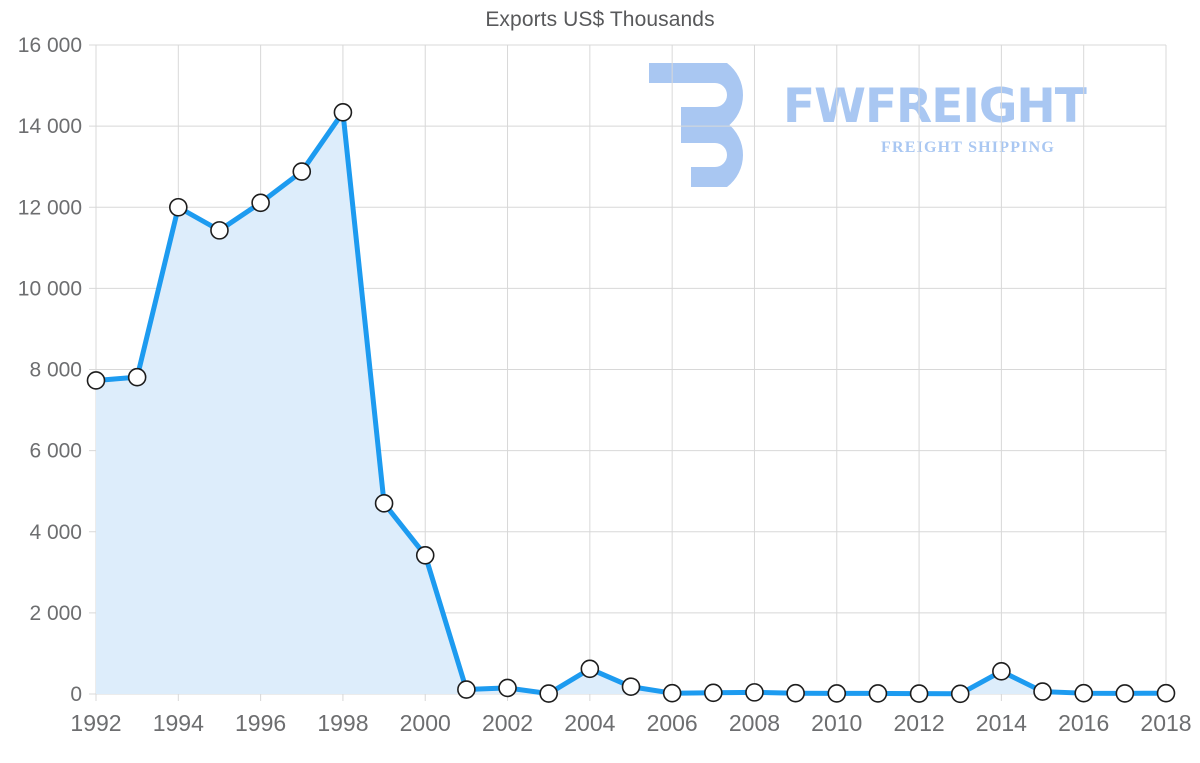 This screenshot has width=1200, height=763. I want to click on svg-text: 2000, so click(425, 723).